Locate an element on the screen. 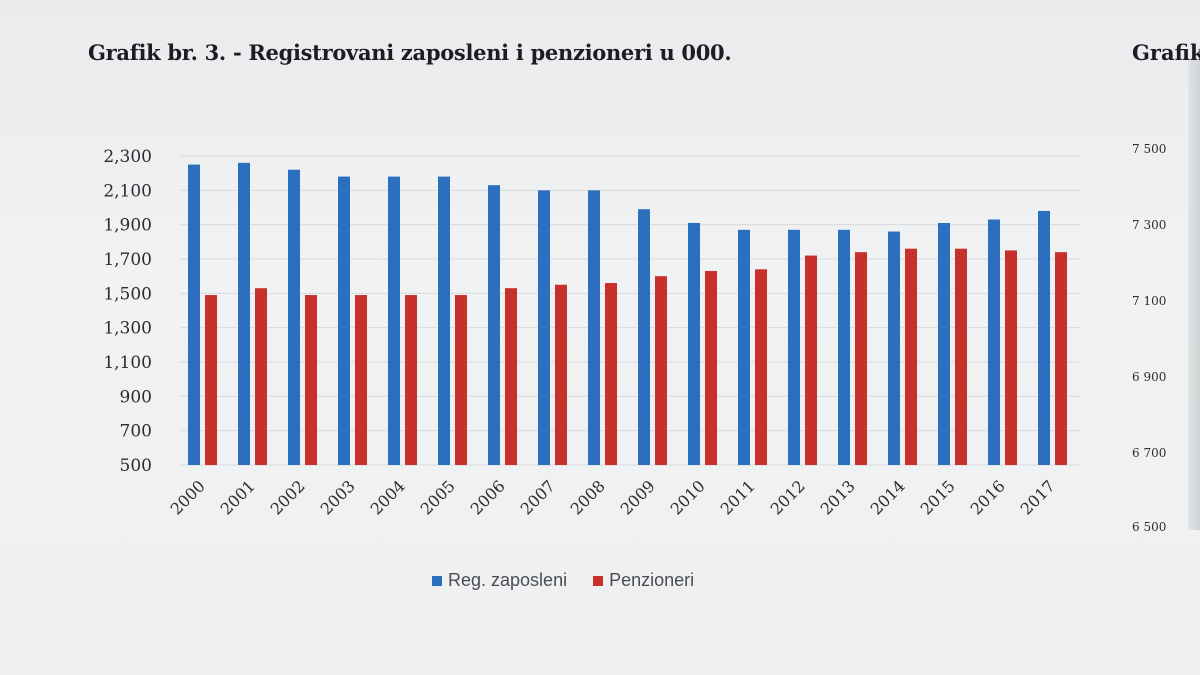 Image resolution: width=1200 pixels, height=675 pixels. y-tick-label: 2,300 is located at coordinates (127, 157).